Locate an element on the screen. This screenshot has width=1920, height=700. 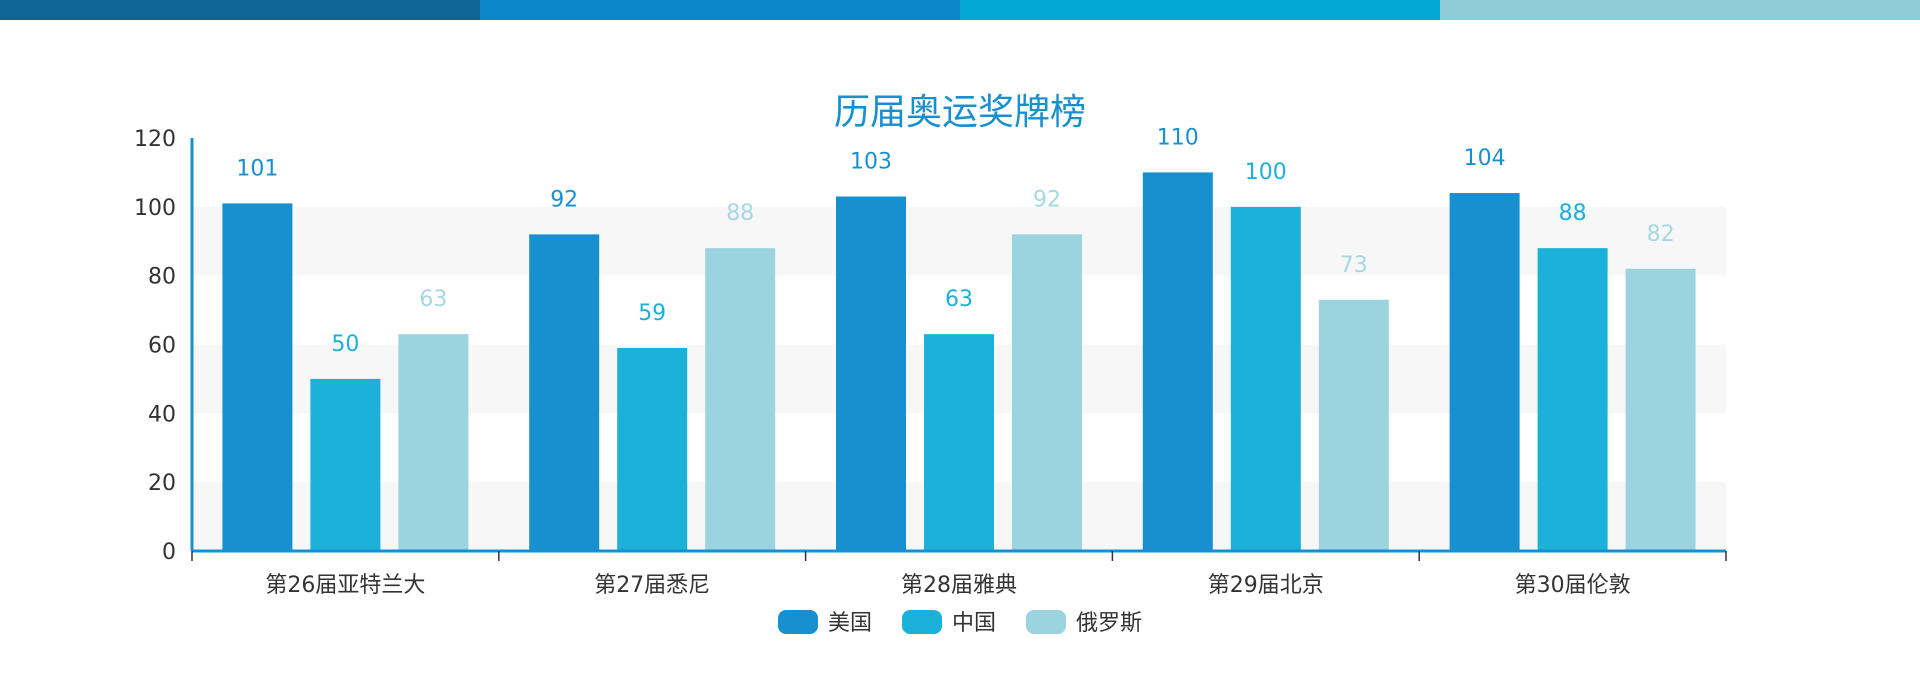
data-label: 104 is located at coordinates (1485, 158).